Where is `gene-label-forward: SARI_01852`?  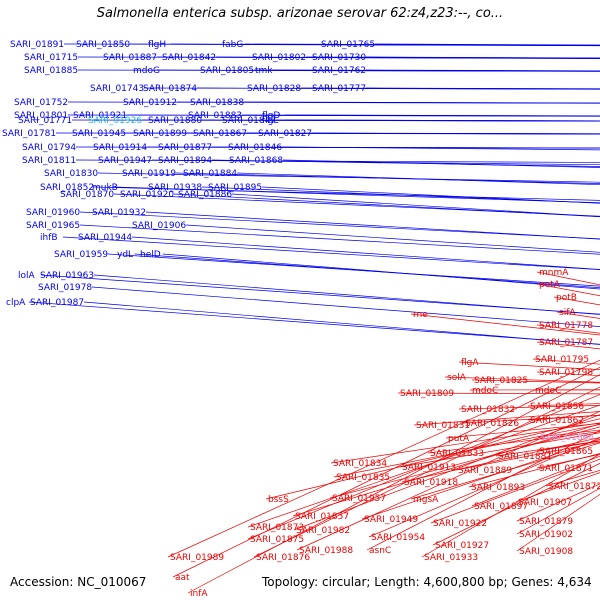 gene-label-forward: SARI_01852 is located at coordinates (67, 188).